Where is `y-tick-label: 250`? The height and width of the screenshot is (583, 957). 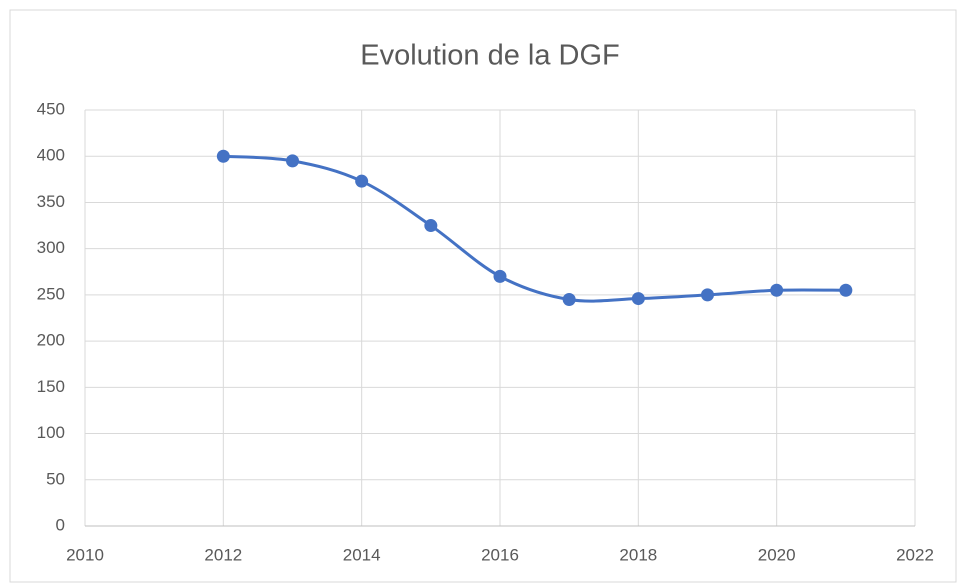 y-tick-label: 250 is located at coordinates (51, 293).